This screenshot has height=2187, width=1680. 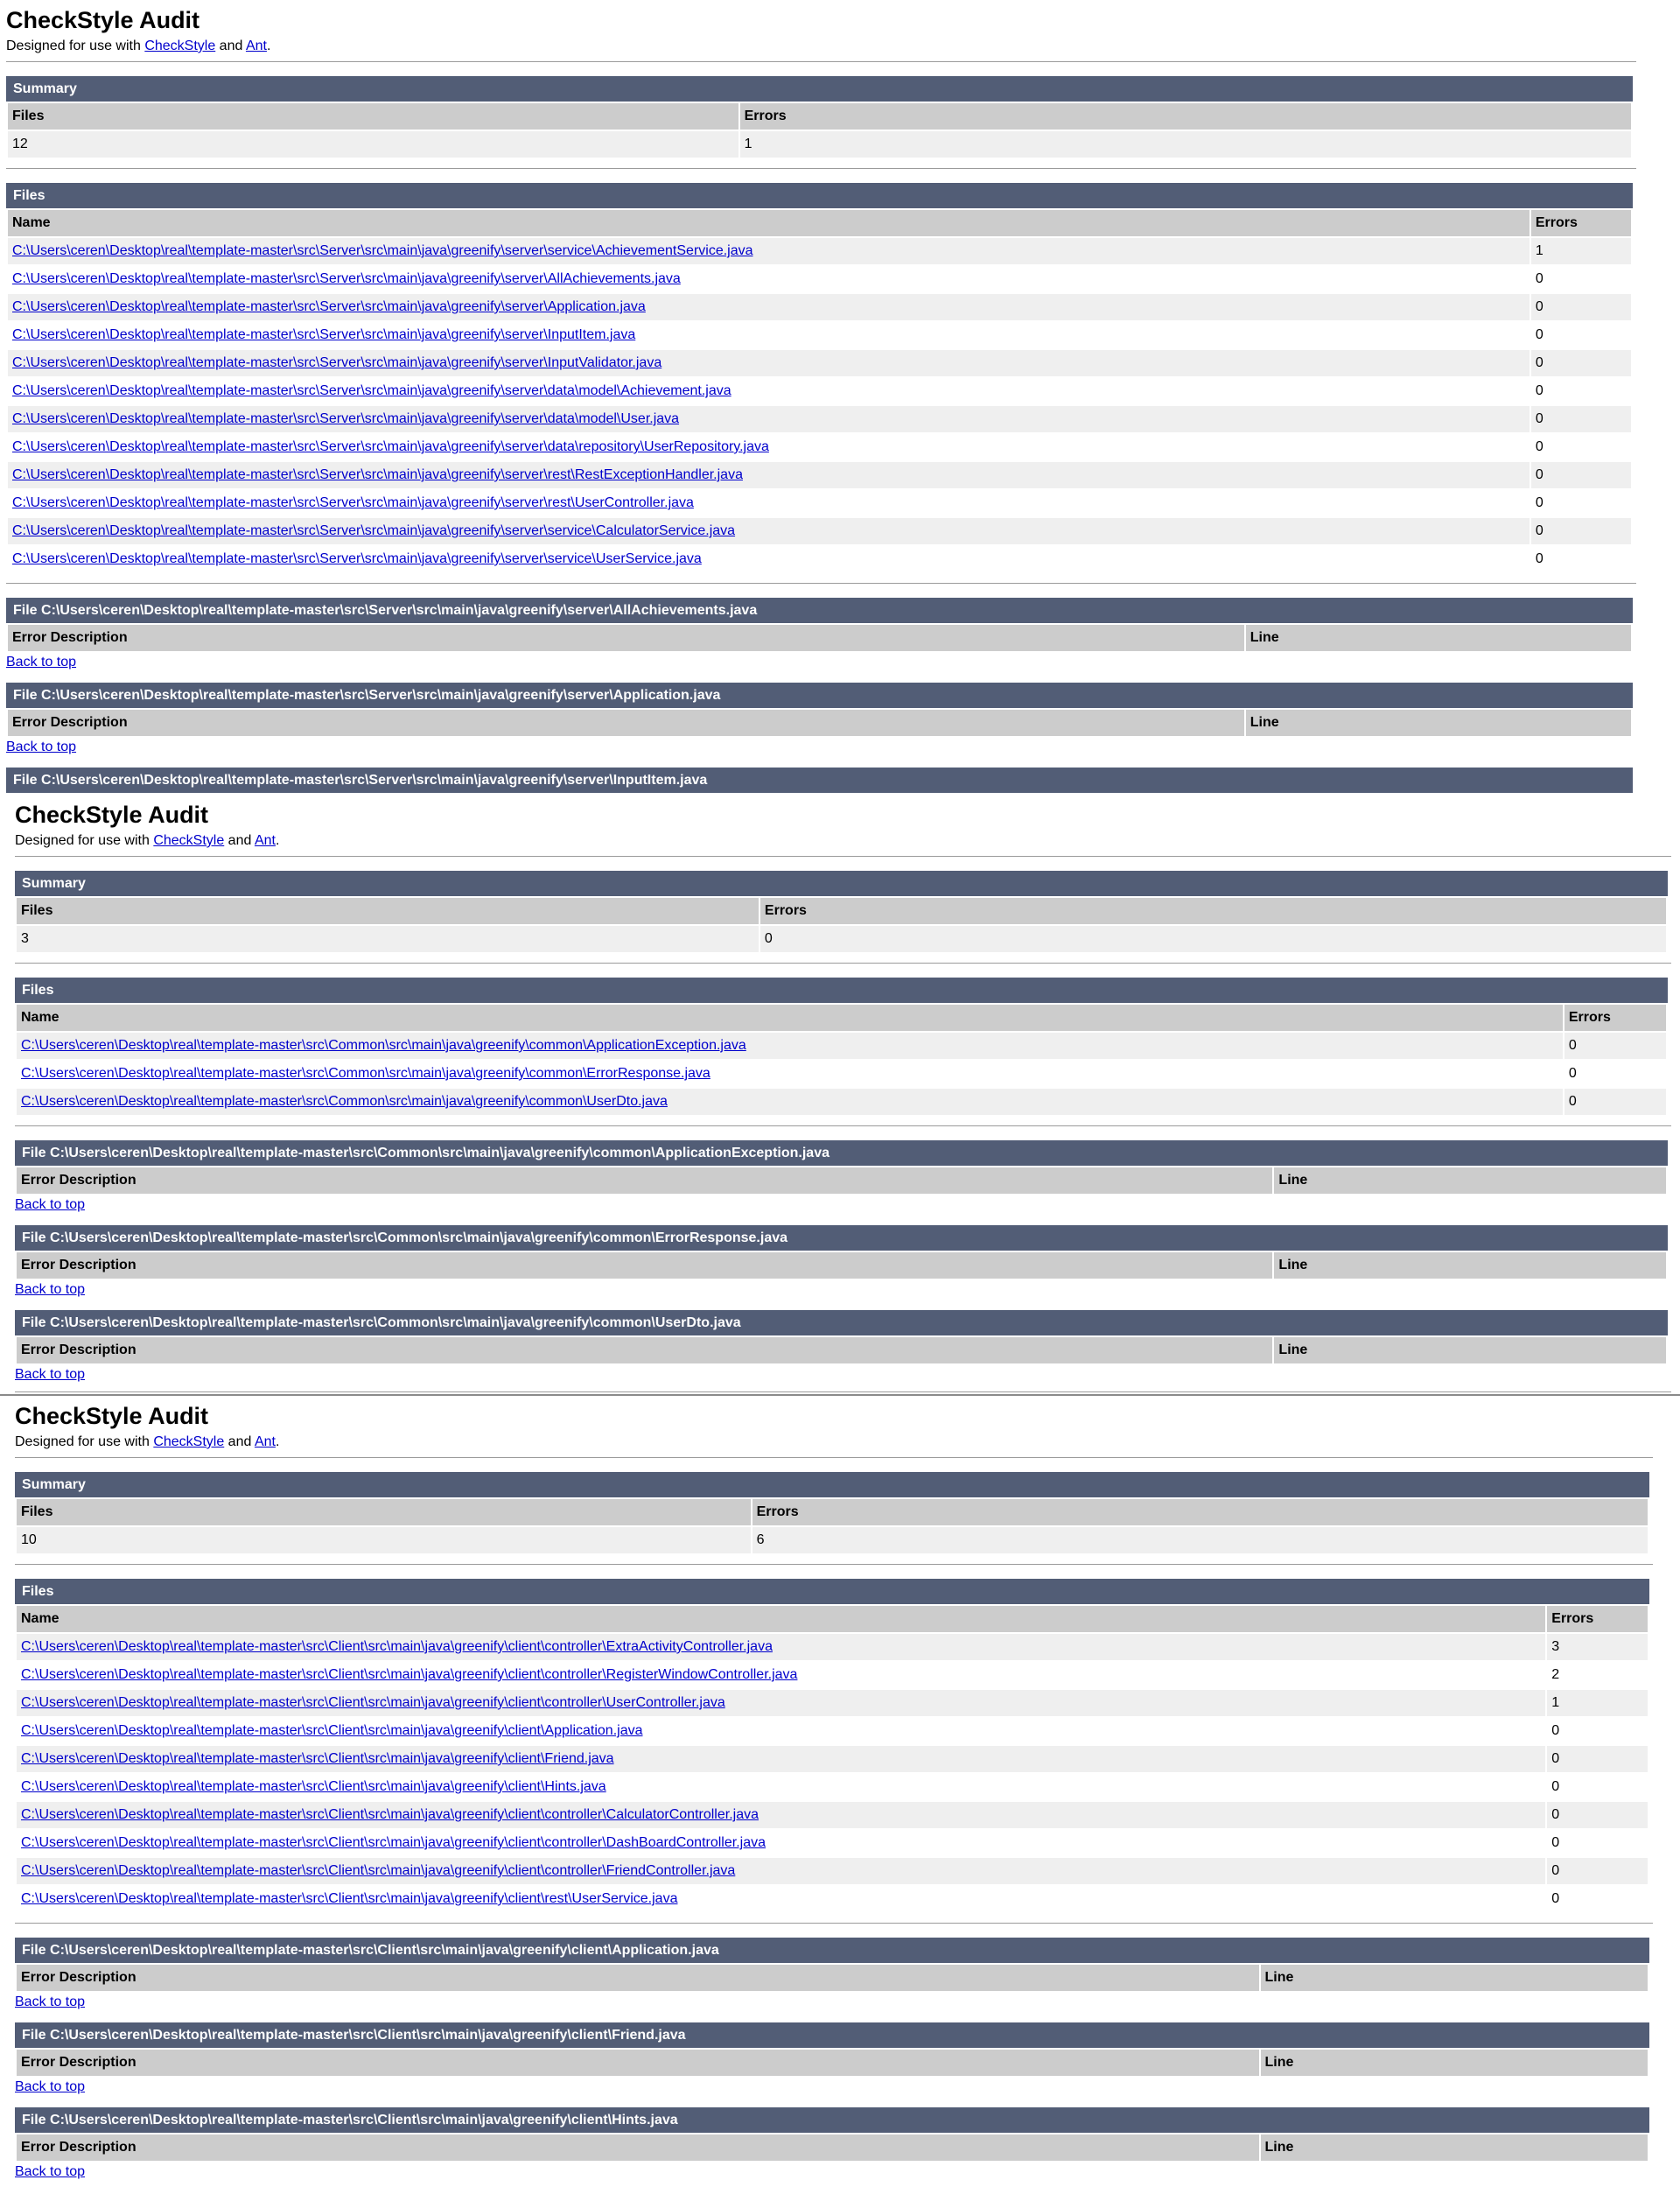 What do you see at coordinates (1200, 1512) in the screenshot?
I see `summary-col-errors: Errors` at bounding box center [1200, 1512].